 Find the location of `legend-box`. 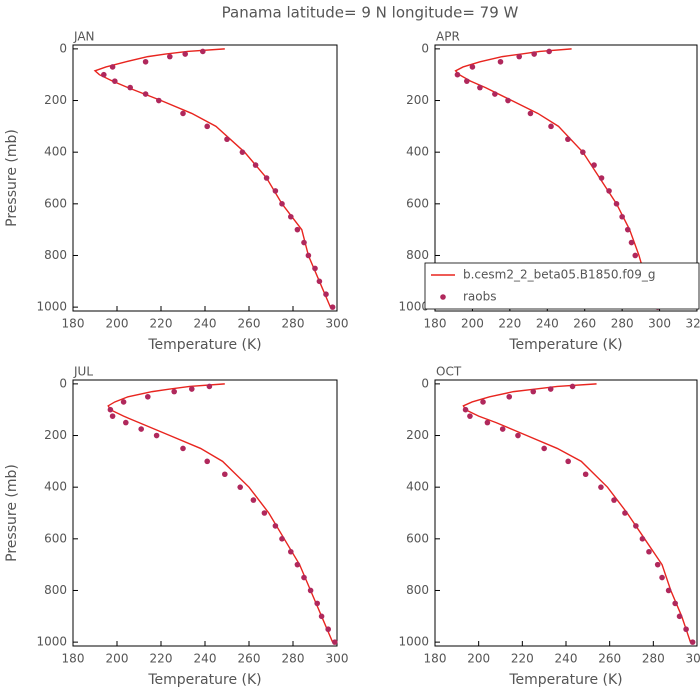

legend-box is located at coordinates (562, 286).